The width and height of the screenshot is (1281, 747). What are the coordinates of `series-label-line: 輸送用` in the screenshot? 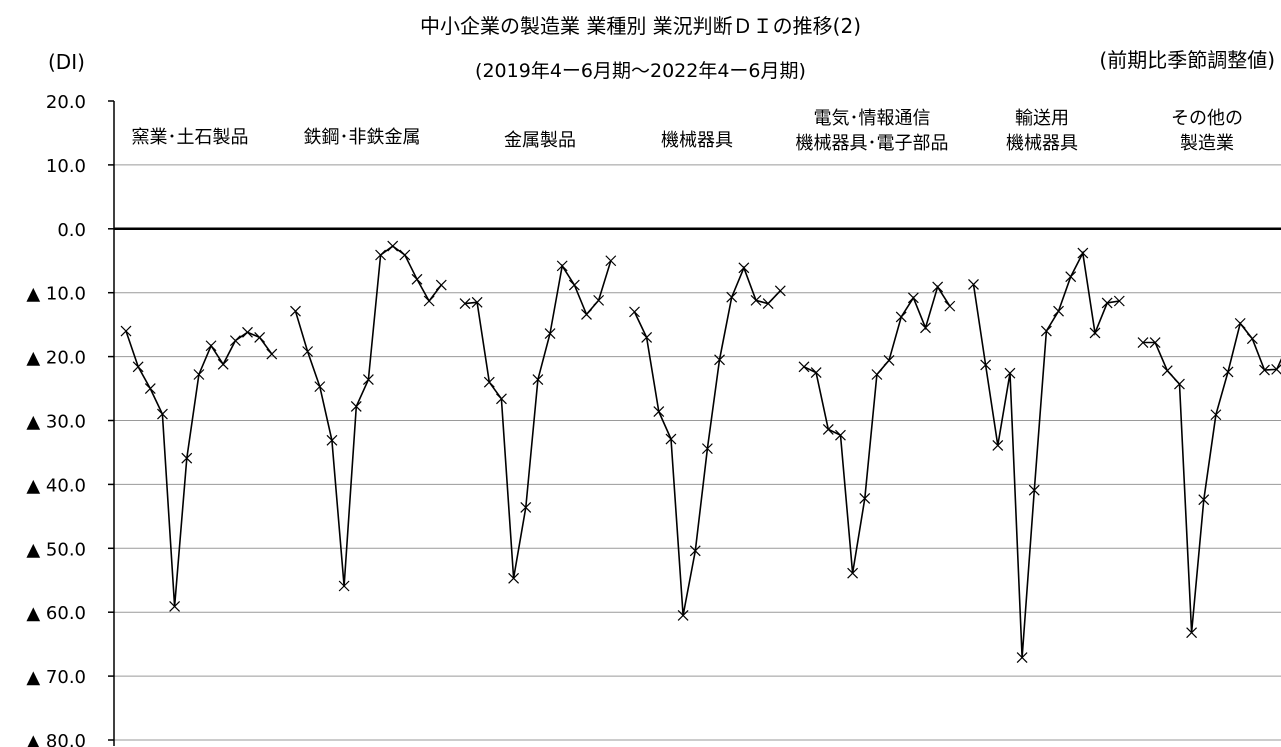 It's located at (1042, 118).